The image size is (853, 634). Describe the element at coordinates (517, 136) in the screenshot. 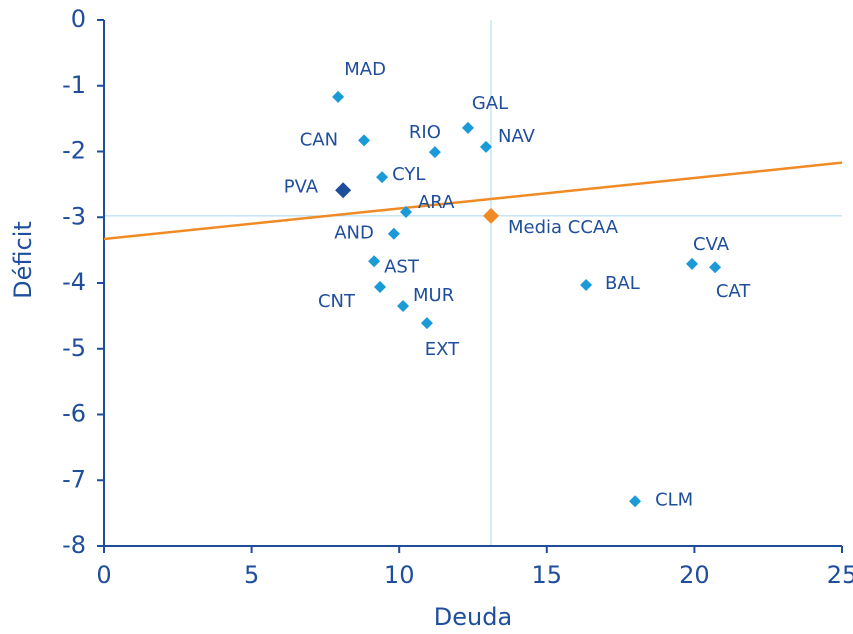

I see `point-label: NAV` at that location.